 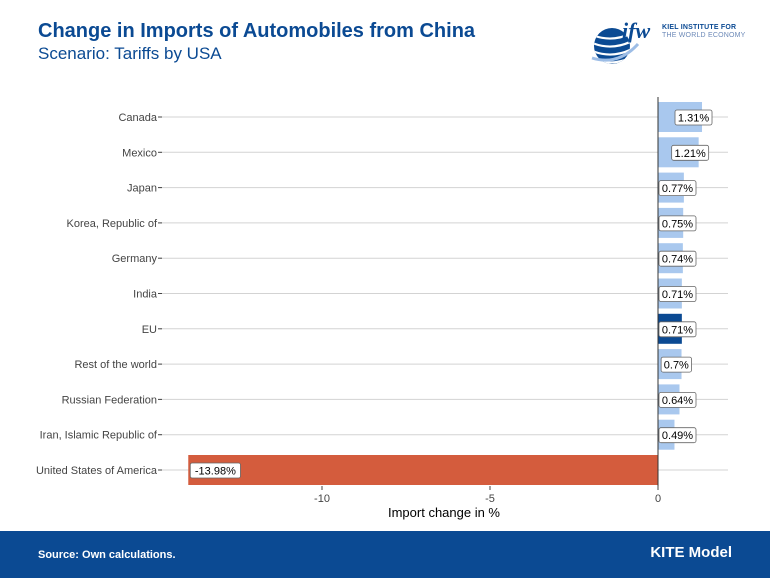 What do you see at coordinates (107, 555) in the screenshot?
I see `source-note: Source: Own calculations.` at bounding box center [107, 555].